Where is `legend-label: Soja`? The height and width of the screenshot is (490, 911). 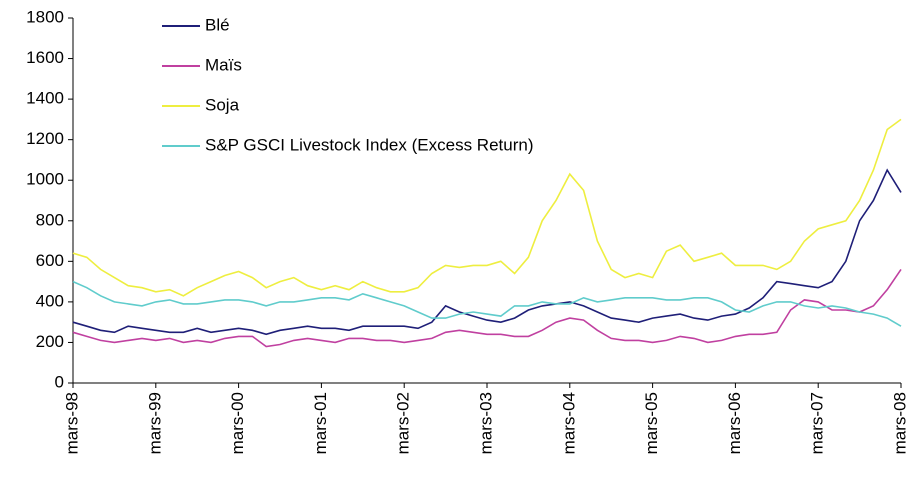
legend-label: Soja is located at coordinates (222, 104).